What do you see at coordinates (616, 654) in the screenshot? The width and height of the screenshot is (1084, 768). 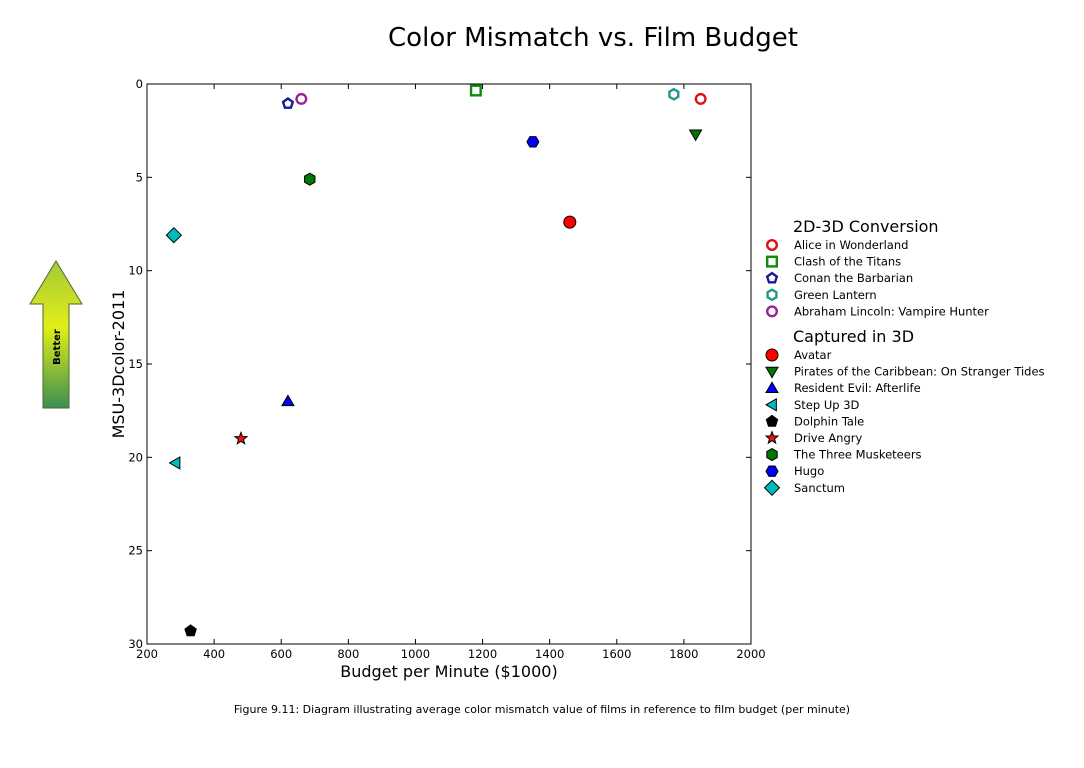 I see `x-tick-label: 1600` at bounding box center [616, 654].